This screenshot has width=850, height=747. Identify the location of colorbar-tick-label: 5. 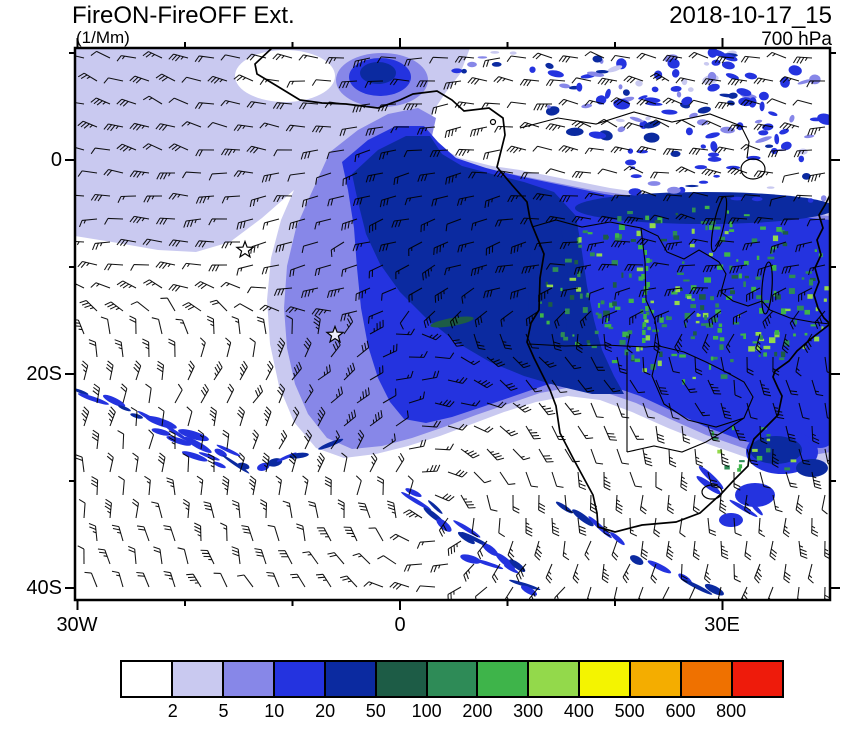
(223, 711).